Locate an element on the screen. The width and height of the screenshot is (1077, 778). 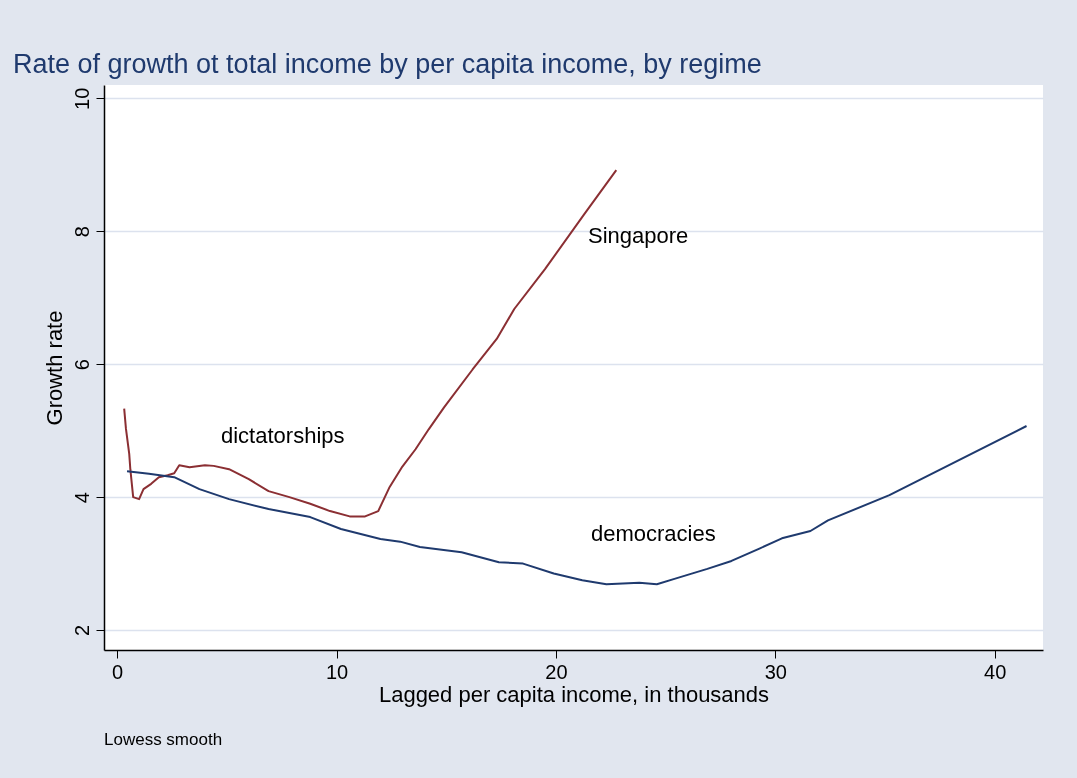
y-tick-label: 2 is located at coordinates (81, 631).